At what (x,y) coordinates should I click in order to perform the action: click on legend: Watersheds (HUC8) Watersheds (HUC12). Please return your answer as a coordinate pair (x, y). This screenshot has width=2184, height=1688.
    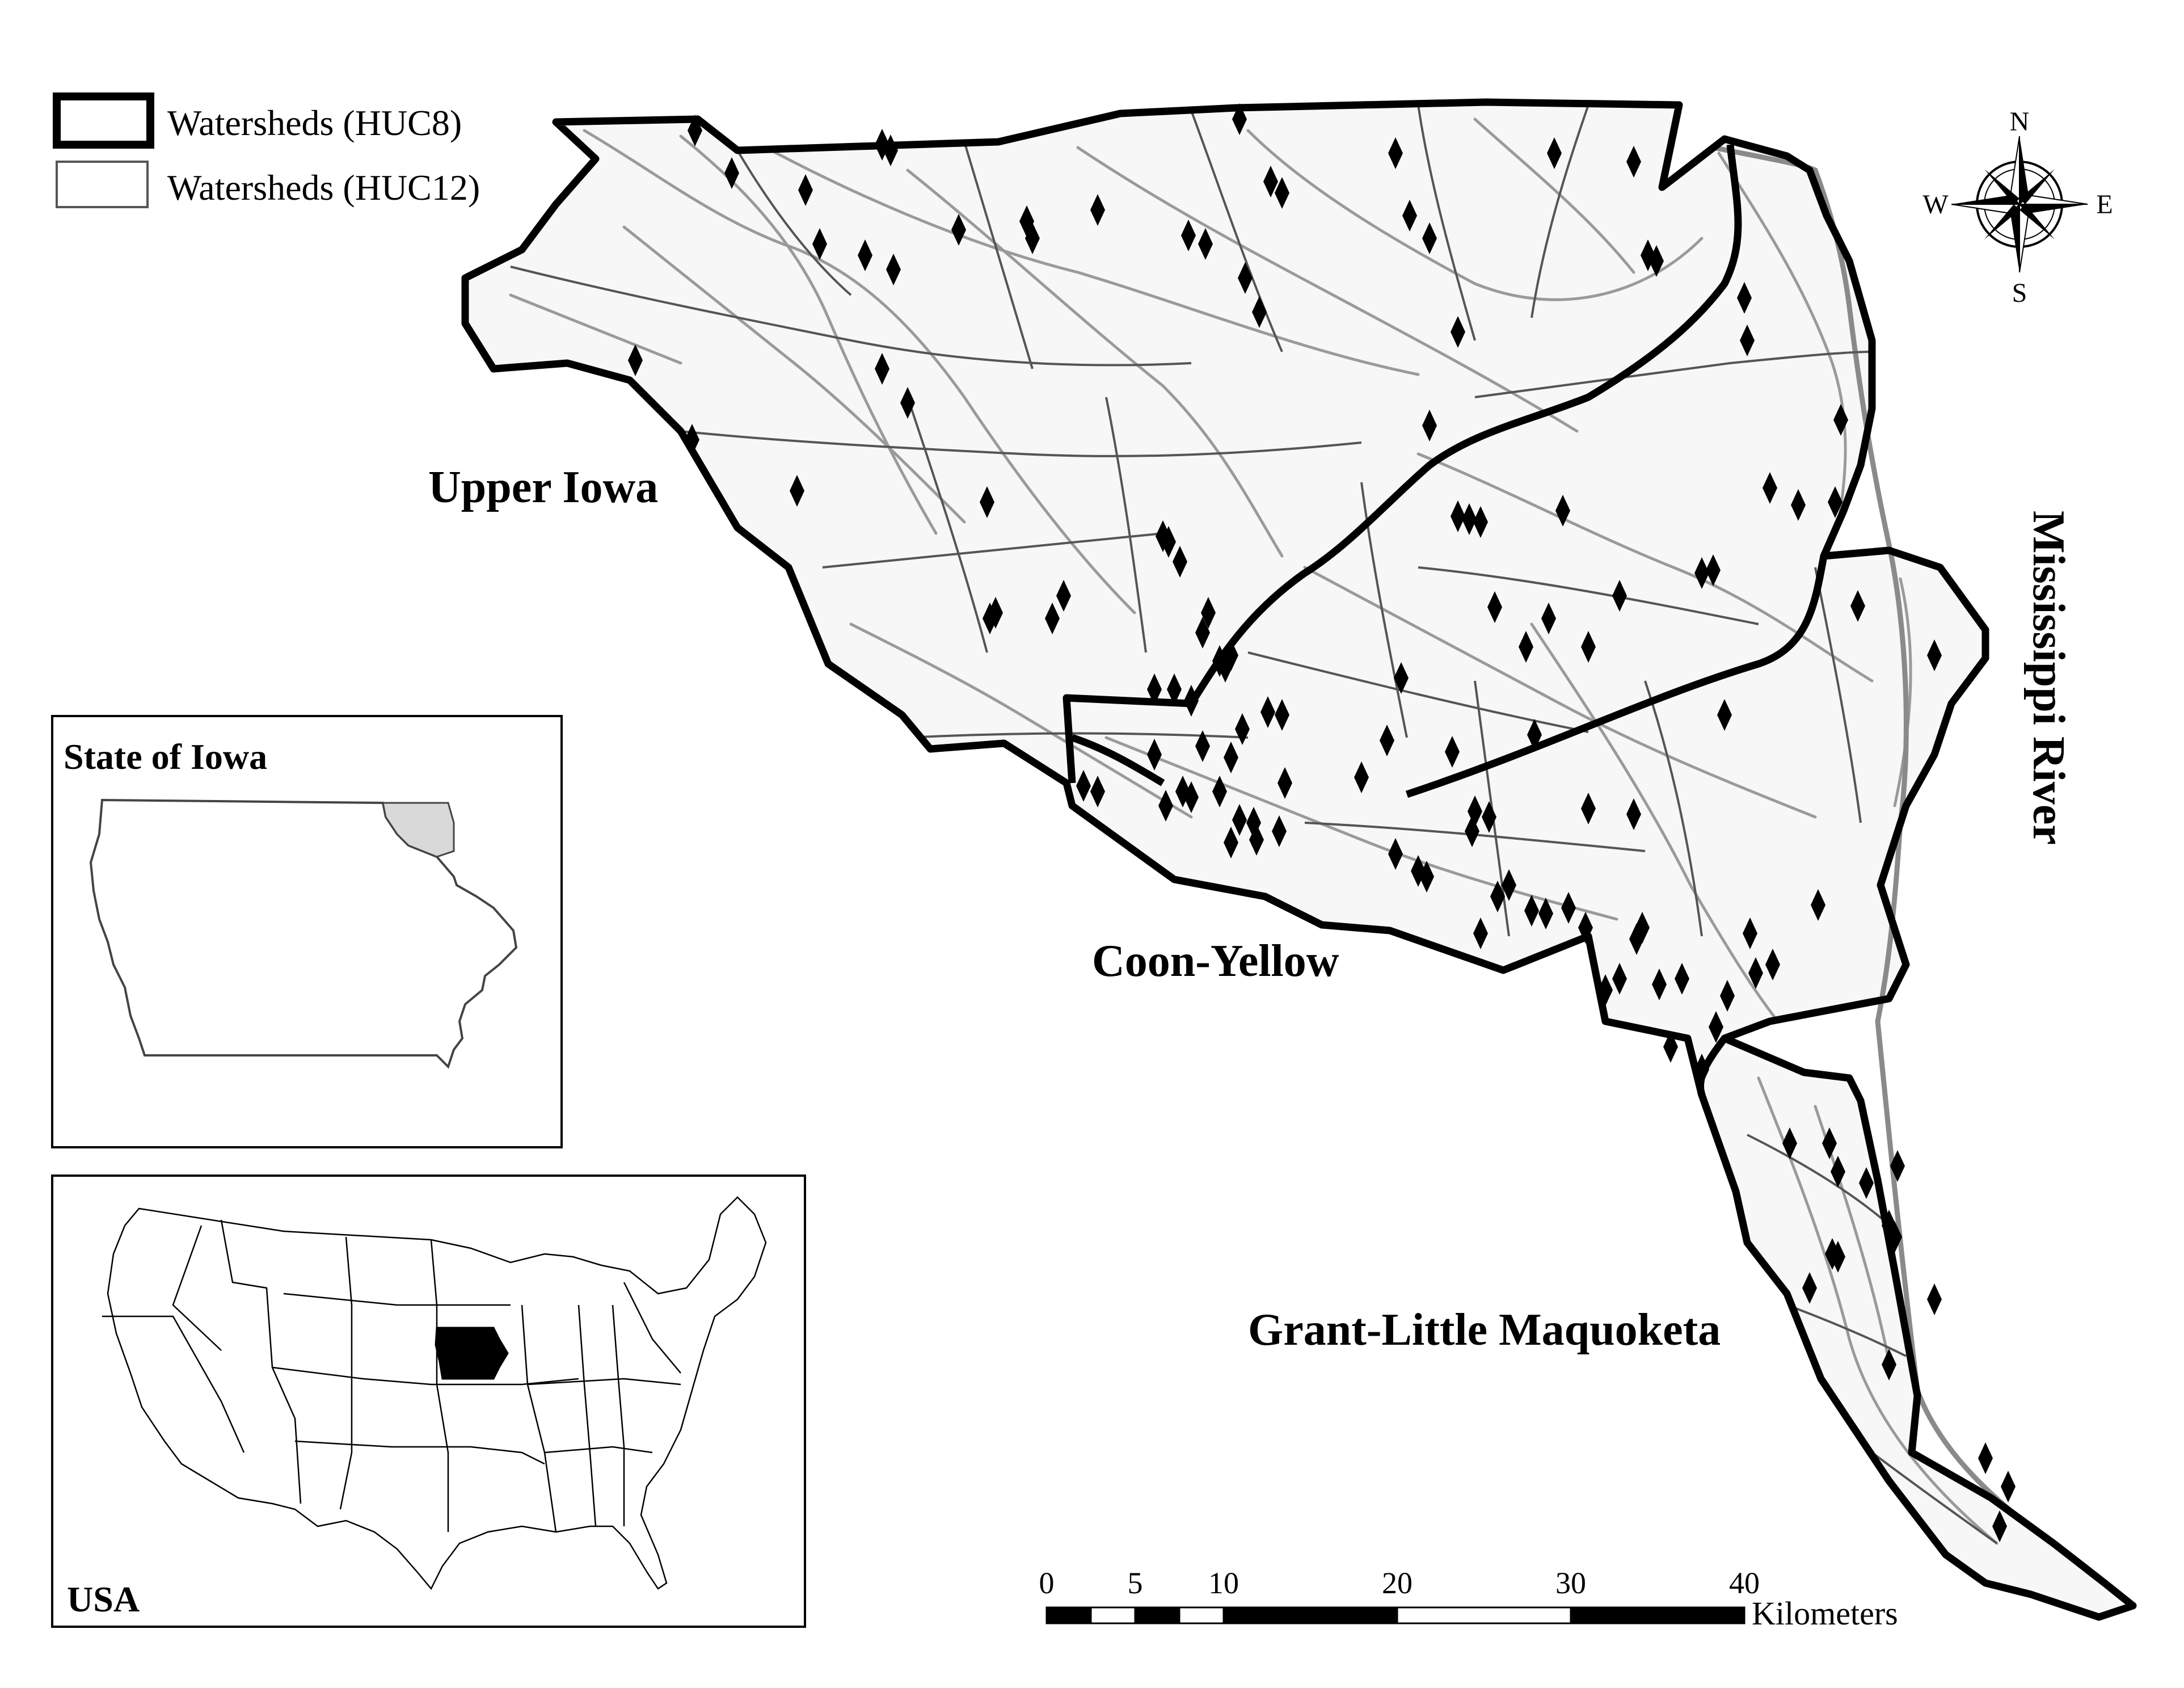
    Looking at the image, I should click on (266, 150).